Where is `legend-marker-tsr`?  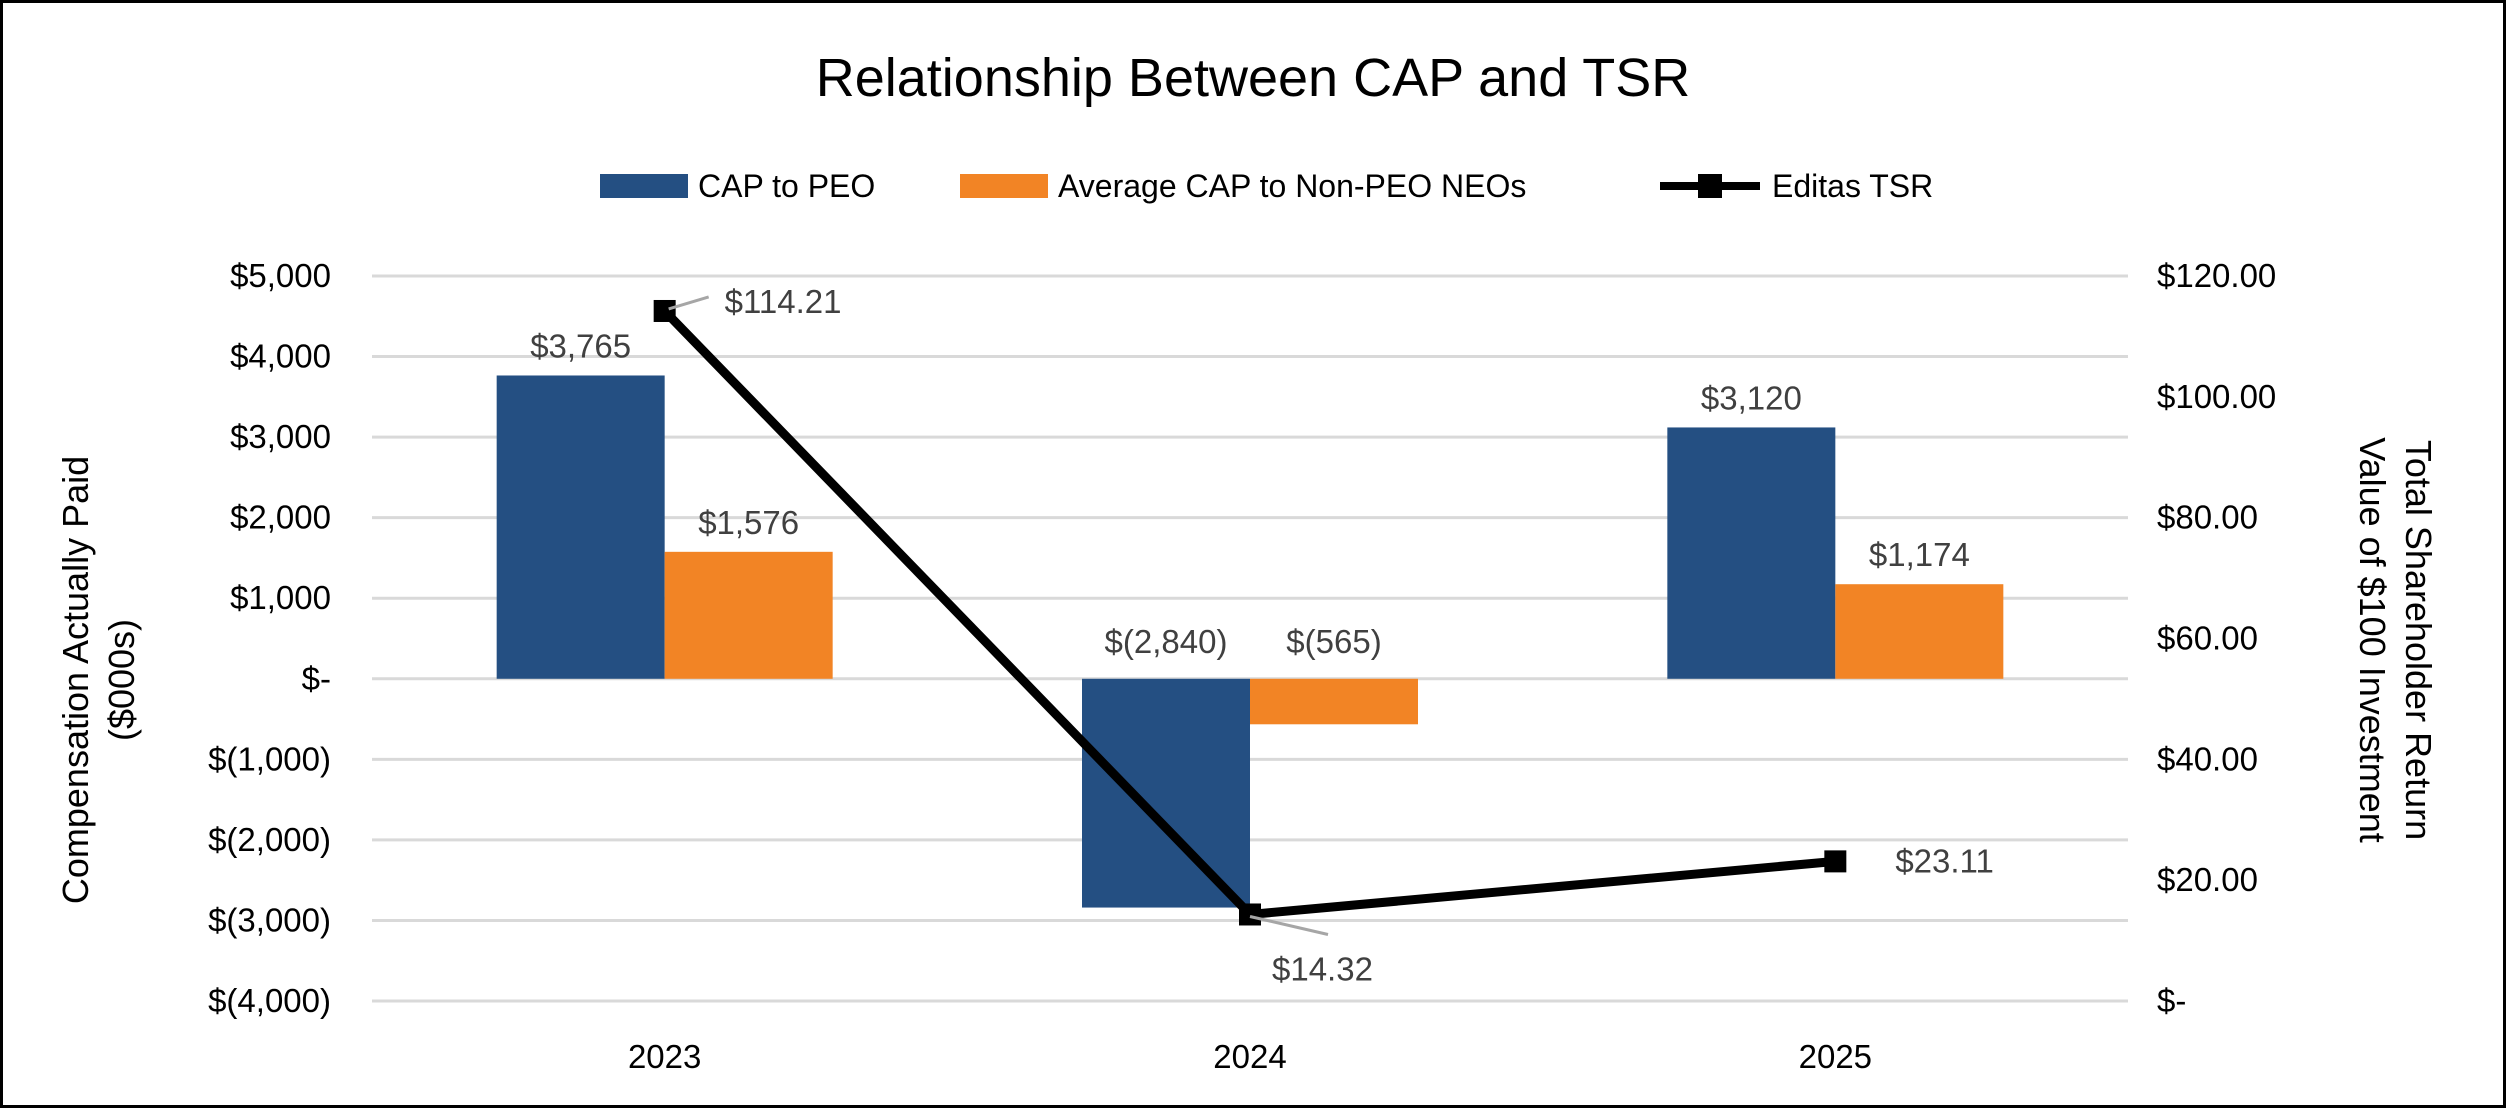 legend-marker-tsr is located at coordinates (1710, 186).